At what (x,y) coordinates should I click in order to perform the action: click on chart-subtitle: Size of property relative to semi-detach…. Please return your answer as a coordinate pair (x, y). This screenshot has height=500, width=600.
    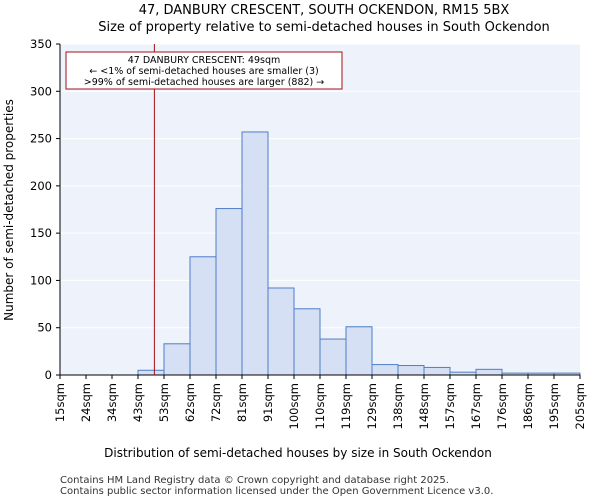
    Looking at the image, I should click on (324, 27).